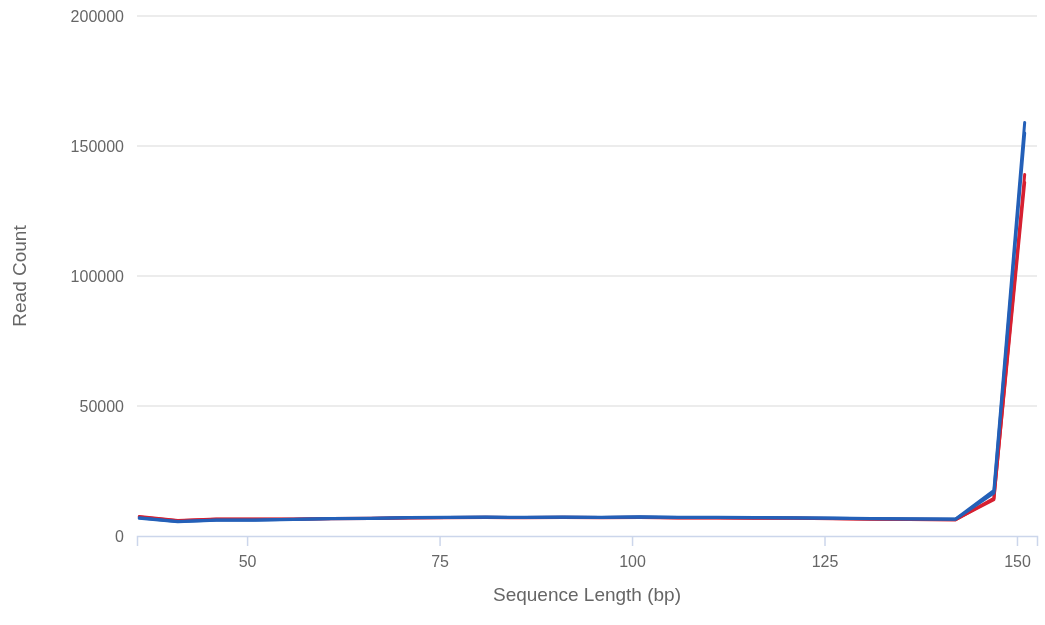 This screenshot has height=625, width=1045. I want to click on x-tick-label: 50, so click(247, 561).